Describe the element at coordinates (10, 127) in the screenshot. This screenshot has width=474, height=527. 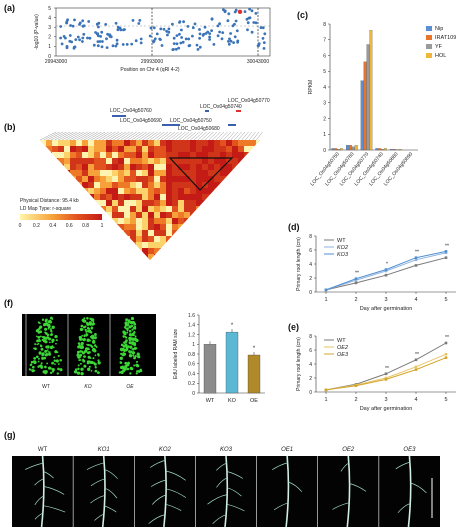
I see `panel-label-b: (b)` at that location.